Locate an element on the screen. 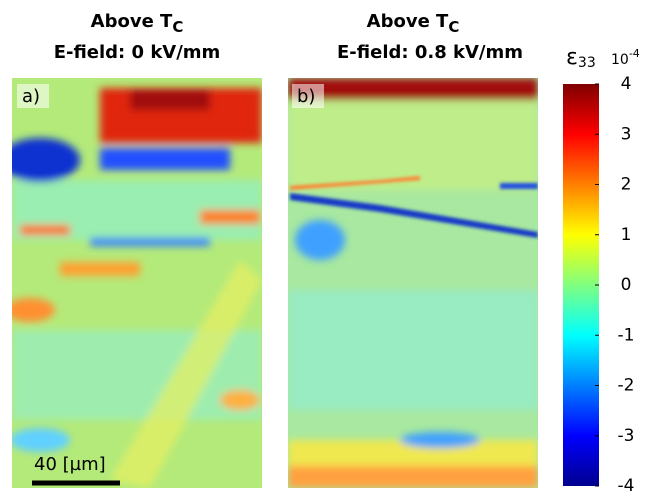 The height and width of the screenshot is (498, 660). panel-label: a) is located at coordinates (31, 96).